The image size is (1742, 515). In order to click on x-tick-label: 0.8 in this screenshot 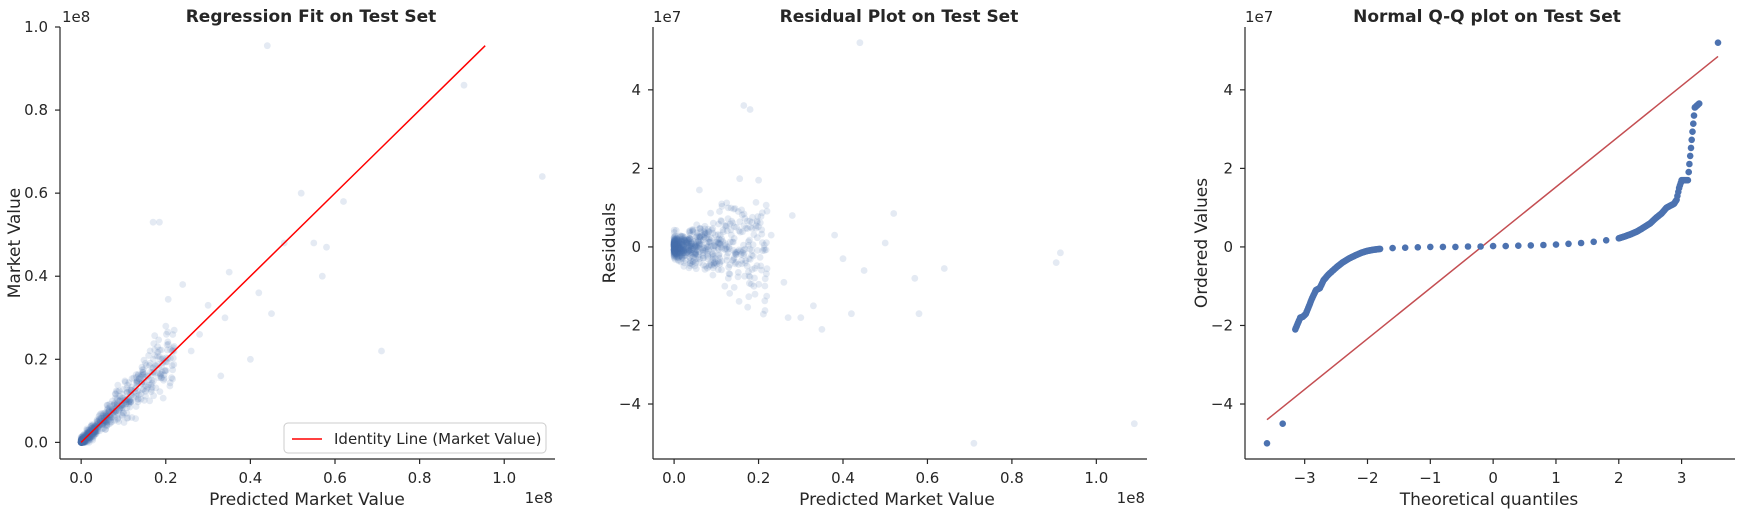, I will do `click(420, 478)`.